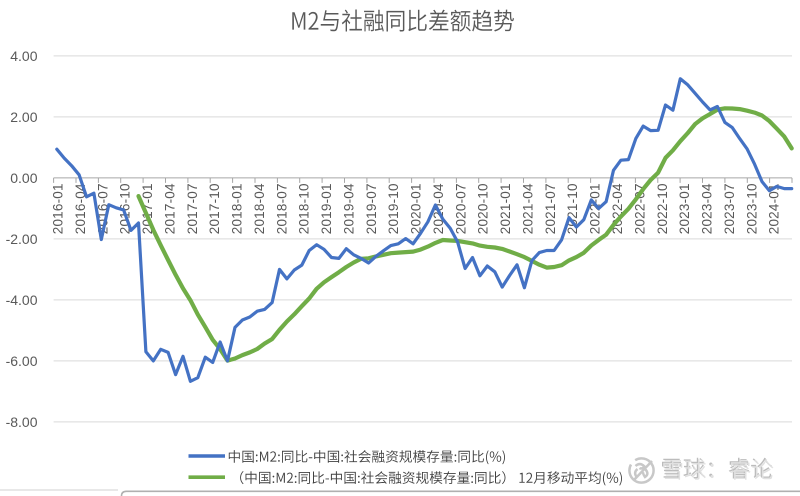 The height and width of the screenshot is (496, 800). I want to click on svg-text: 2016-01, so click(58, 208).